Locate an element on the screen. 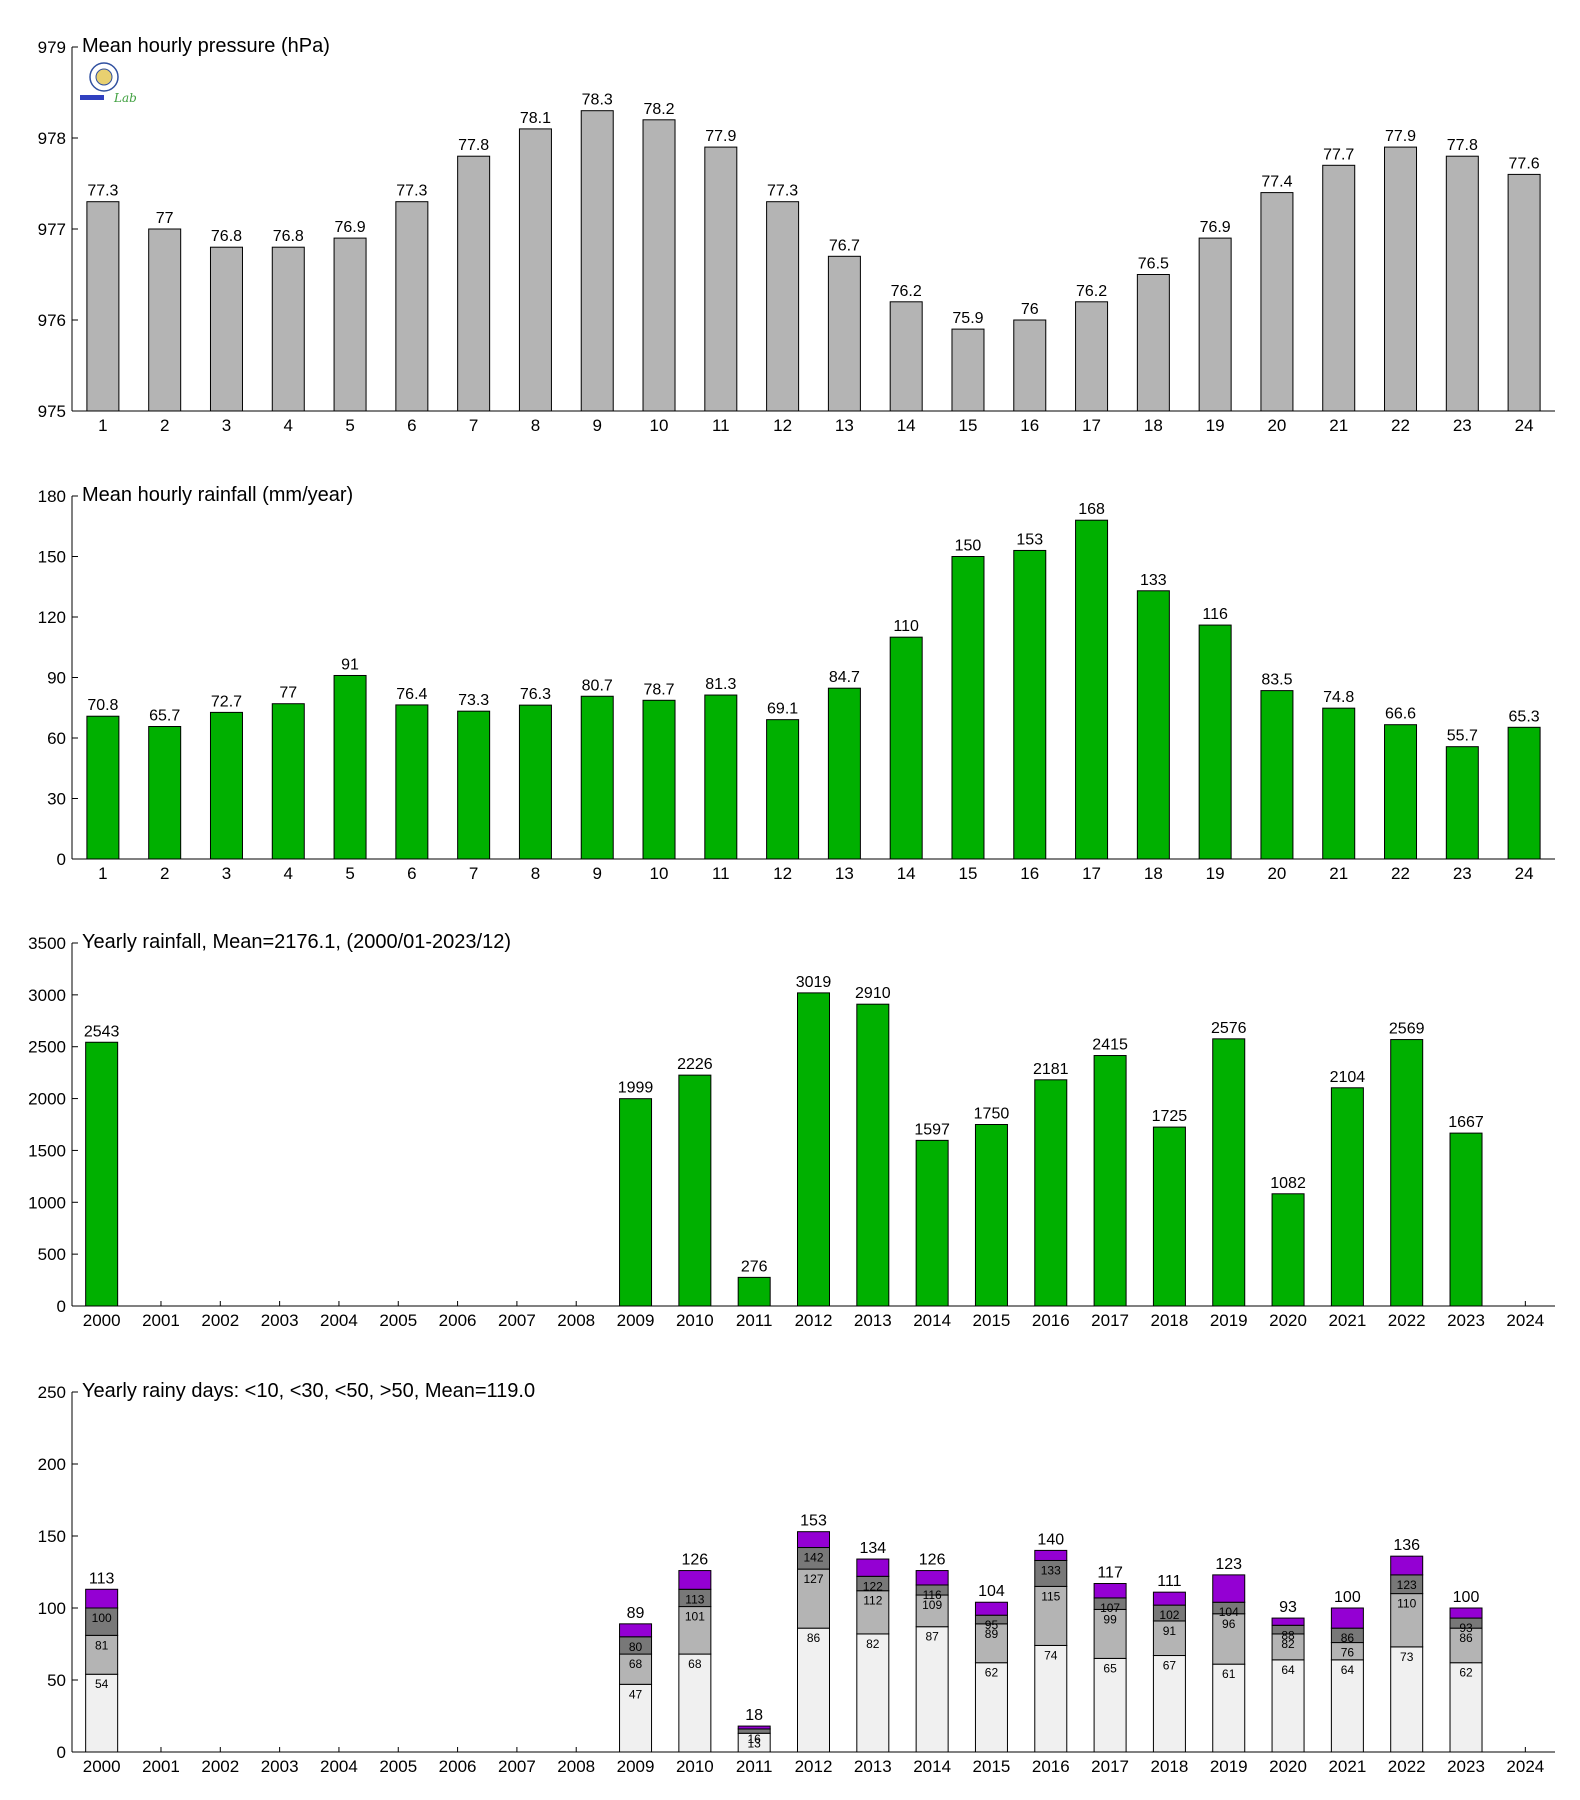 The width and height of the screenshot is (1580, 1800). x-tick-label: 21 is located at coordinates (1338, 873).